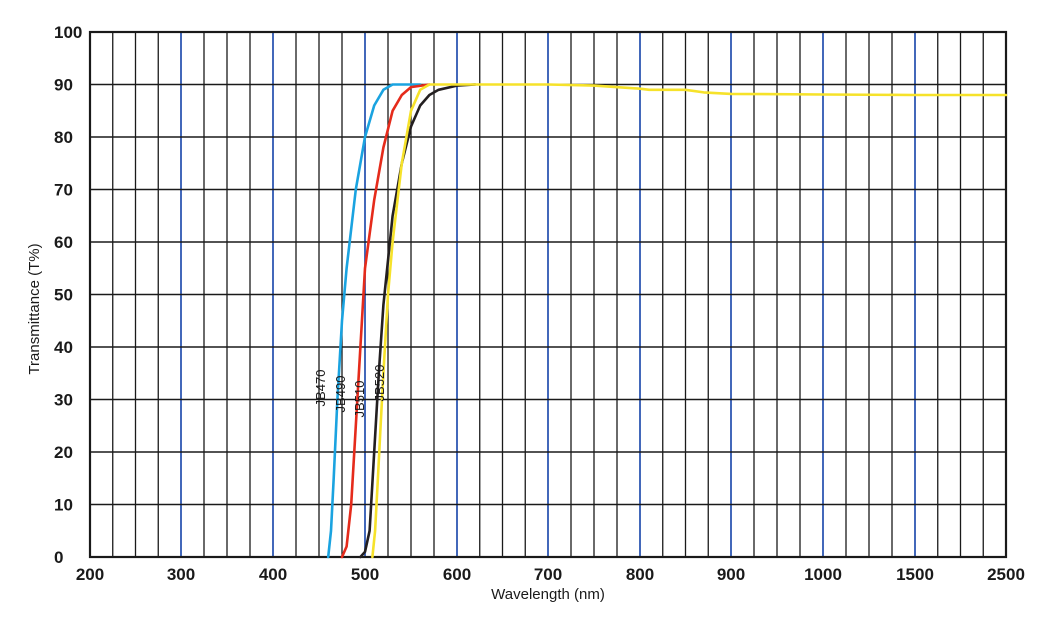  What do you see at coordinates (181, 574) in the screenshot?
I see `x-tick-label: 300` at bounding box center [181, 574].